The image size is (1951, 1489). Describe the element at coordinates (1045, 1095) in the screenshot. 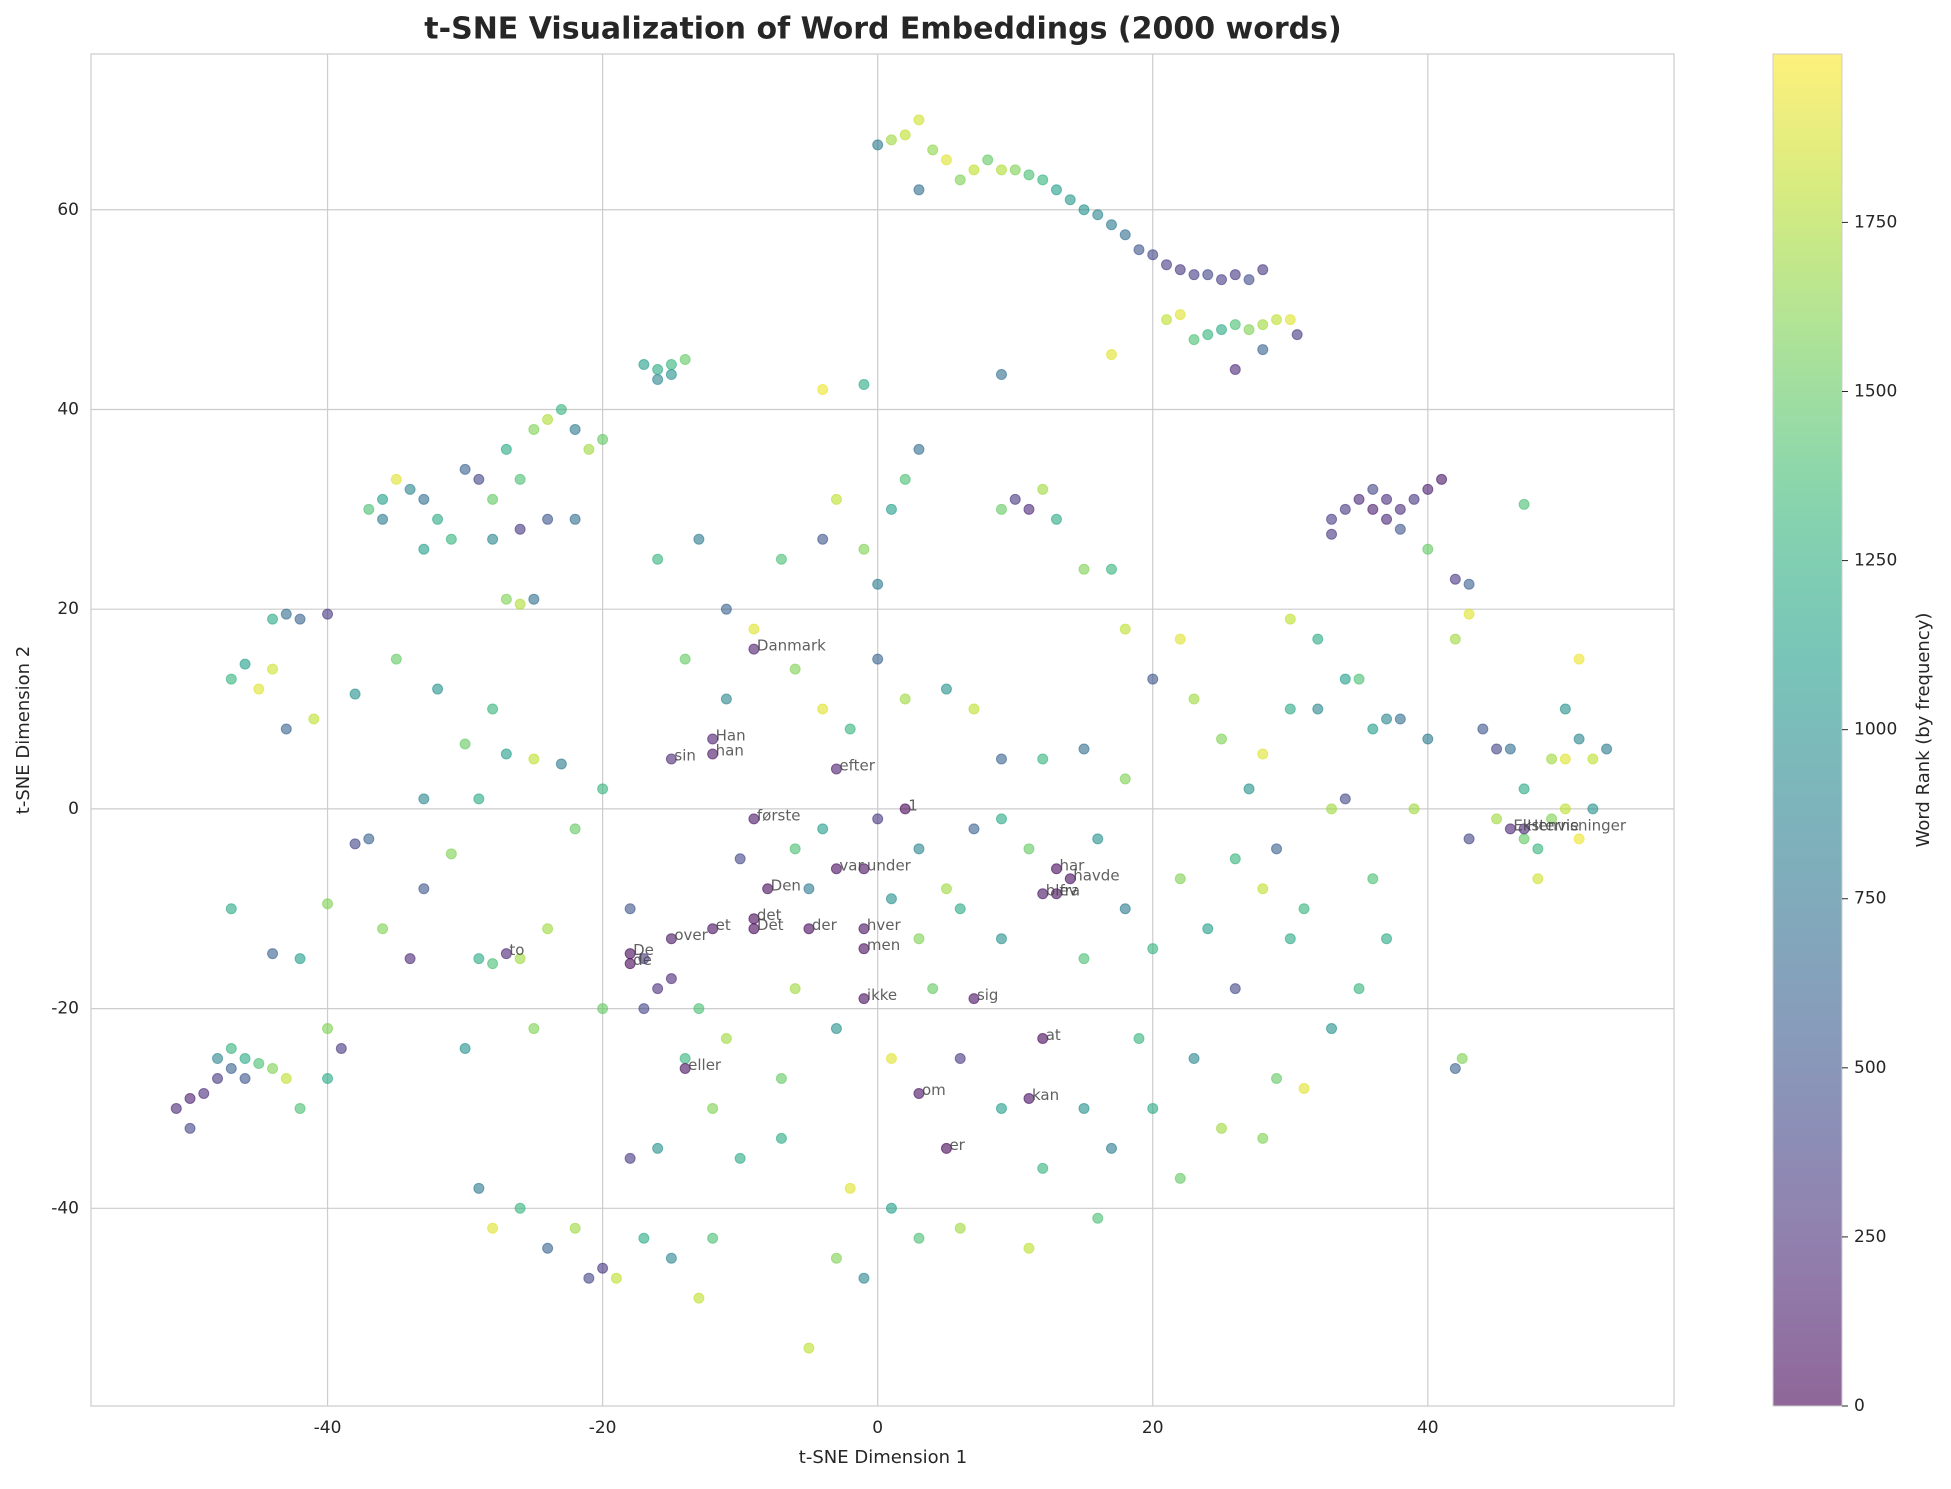

I see `word-label: kan` at that location.